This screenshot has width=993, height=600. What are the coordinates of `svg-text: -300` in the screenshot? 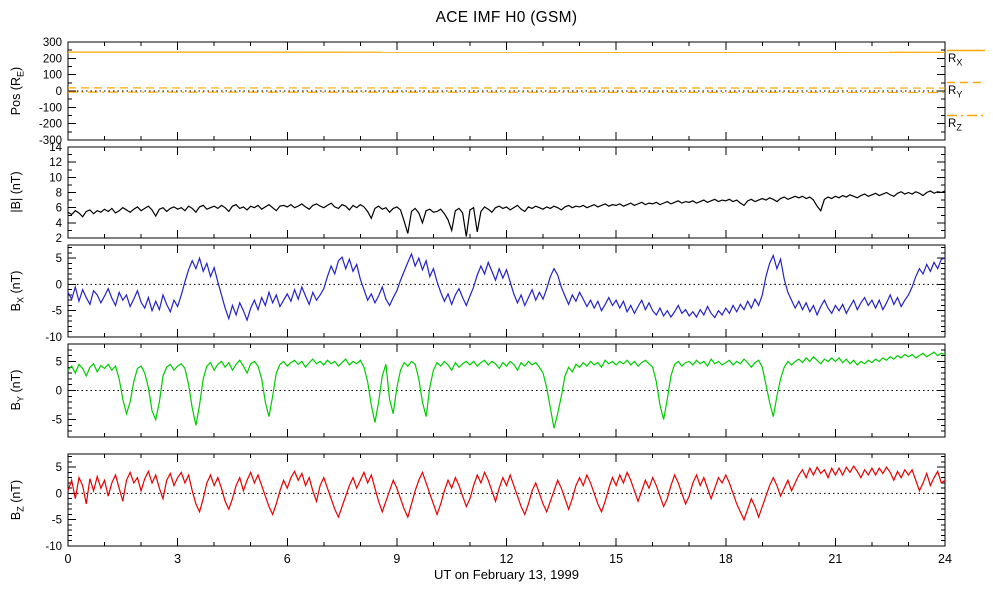 It's located at (50, 141).